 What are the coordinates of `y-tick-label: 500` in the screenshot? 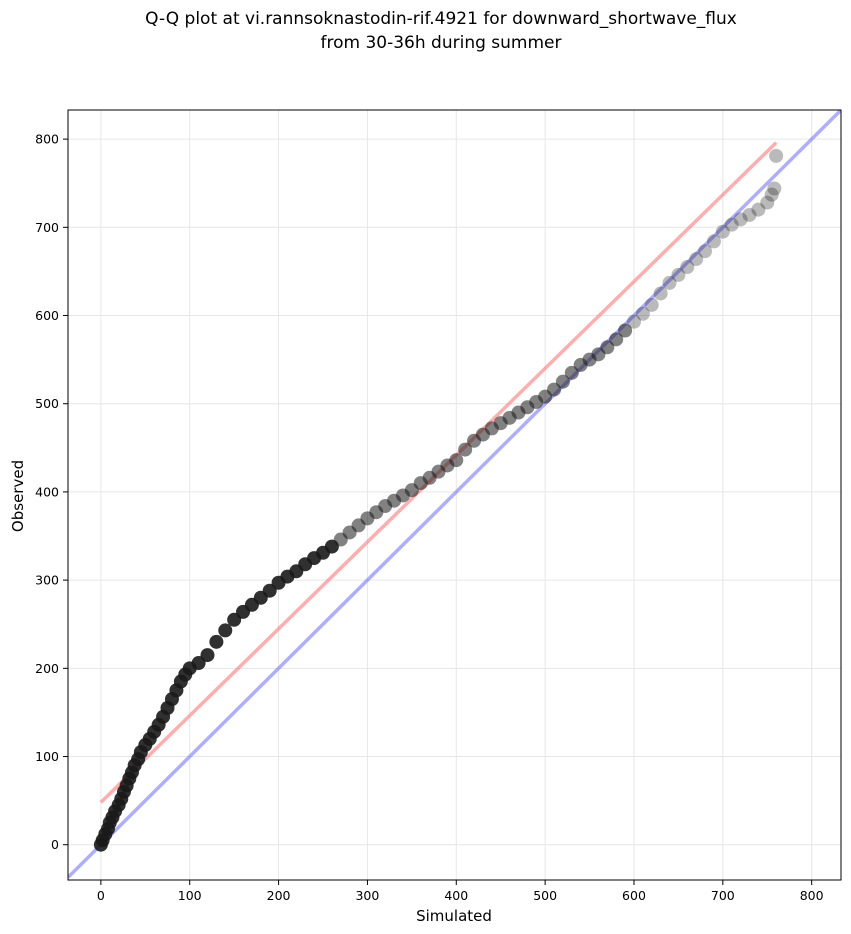 It's located at (47, 403).